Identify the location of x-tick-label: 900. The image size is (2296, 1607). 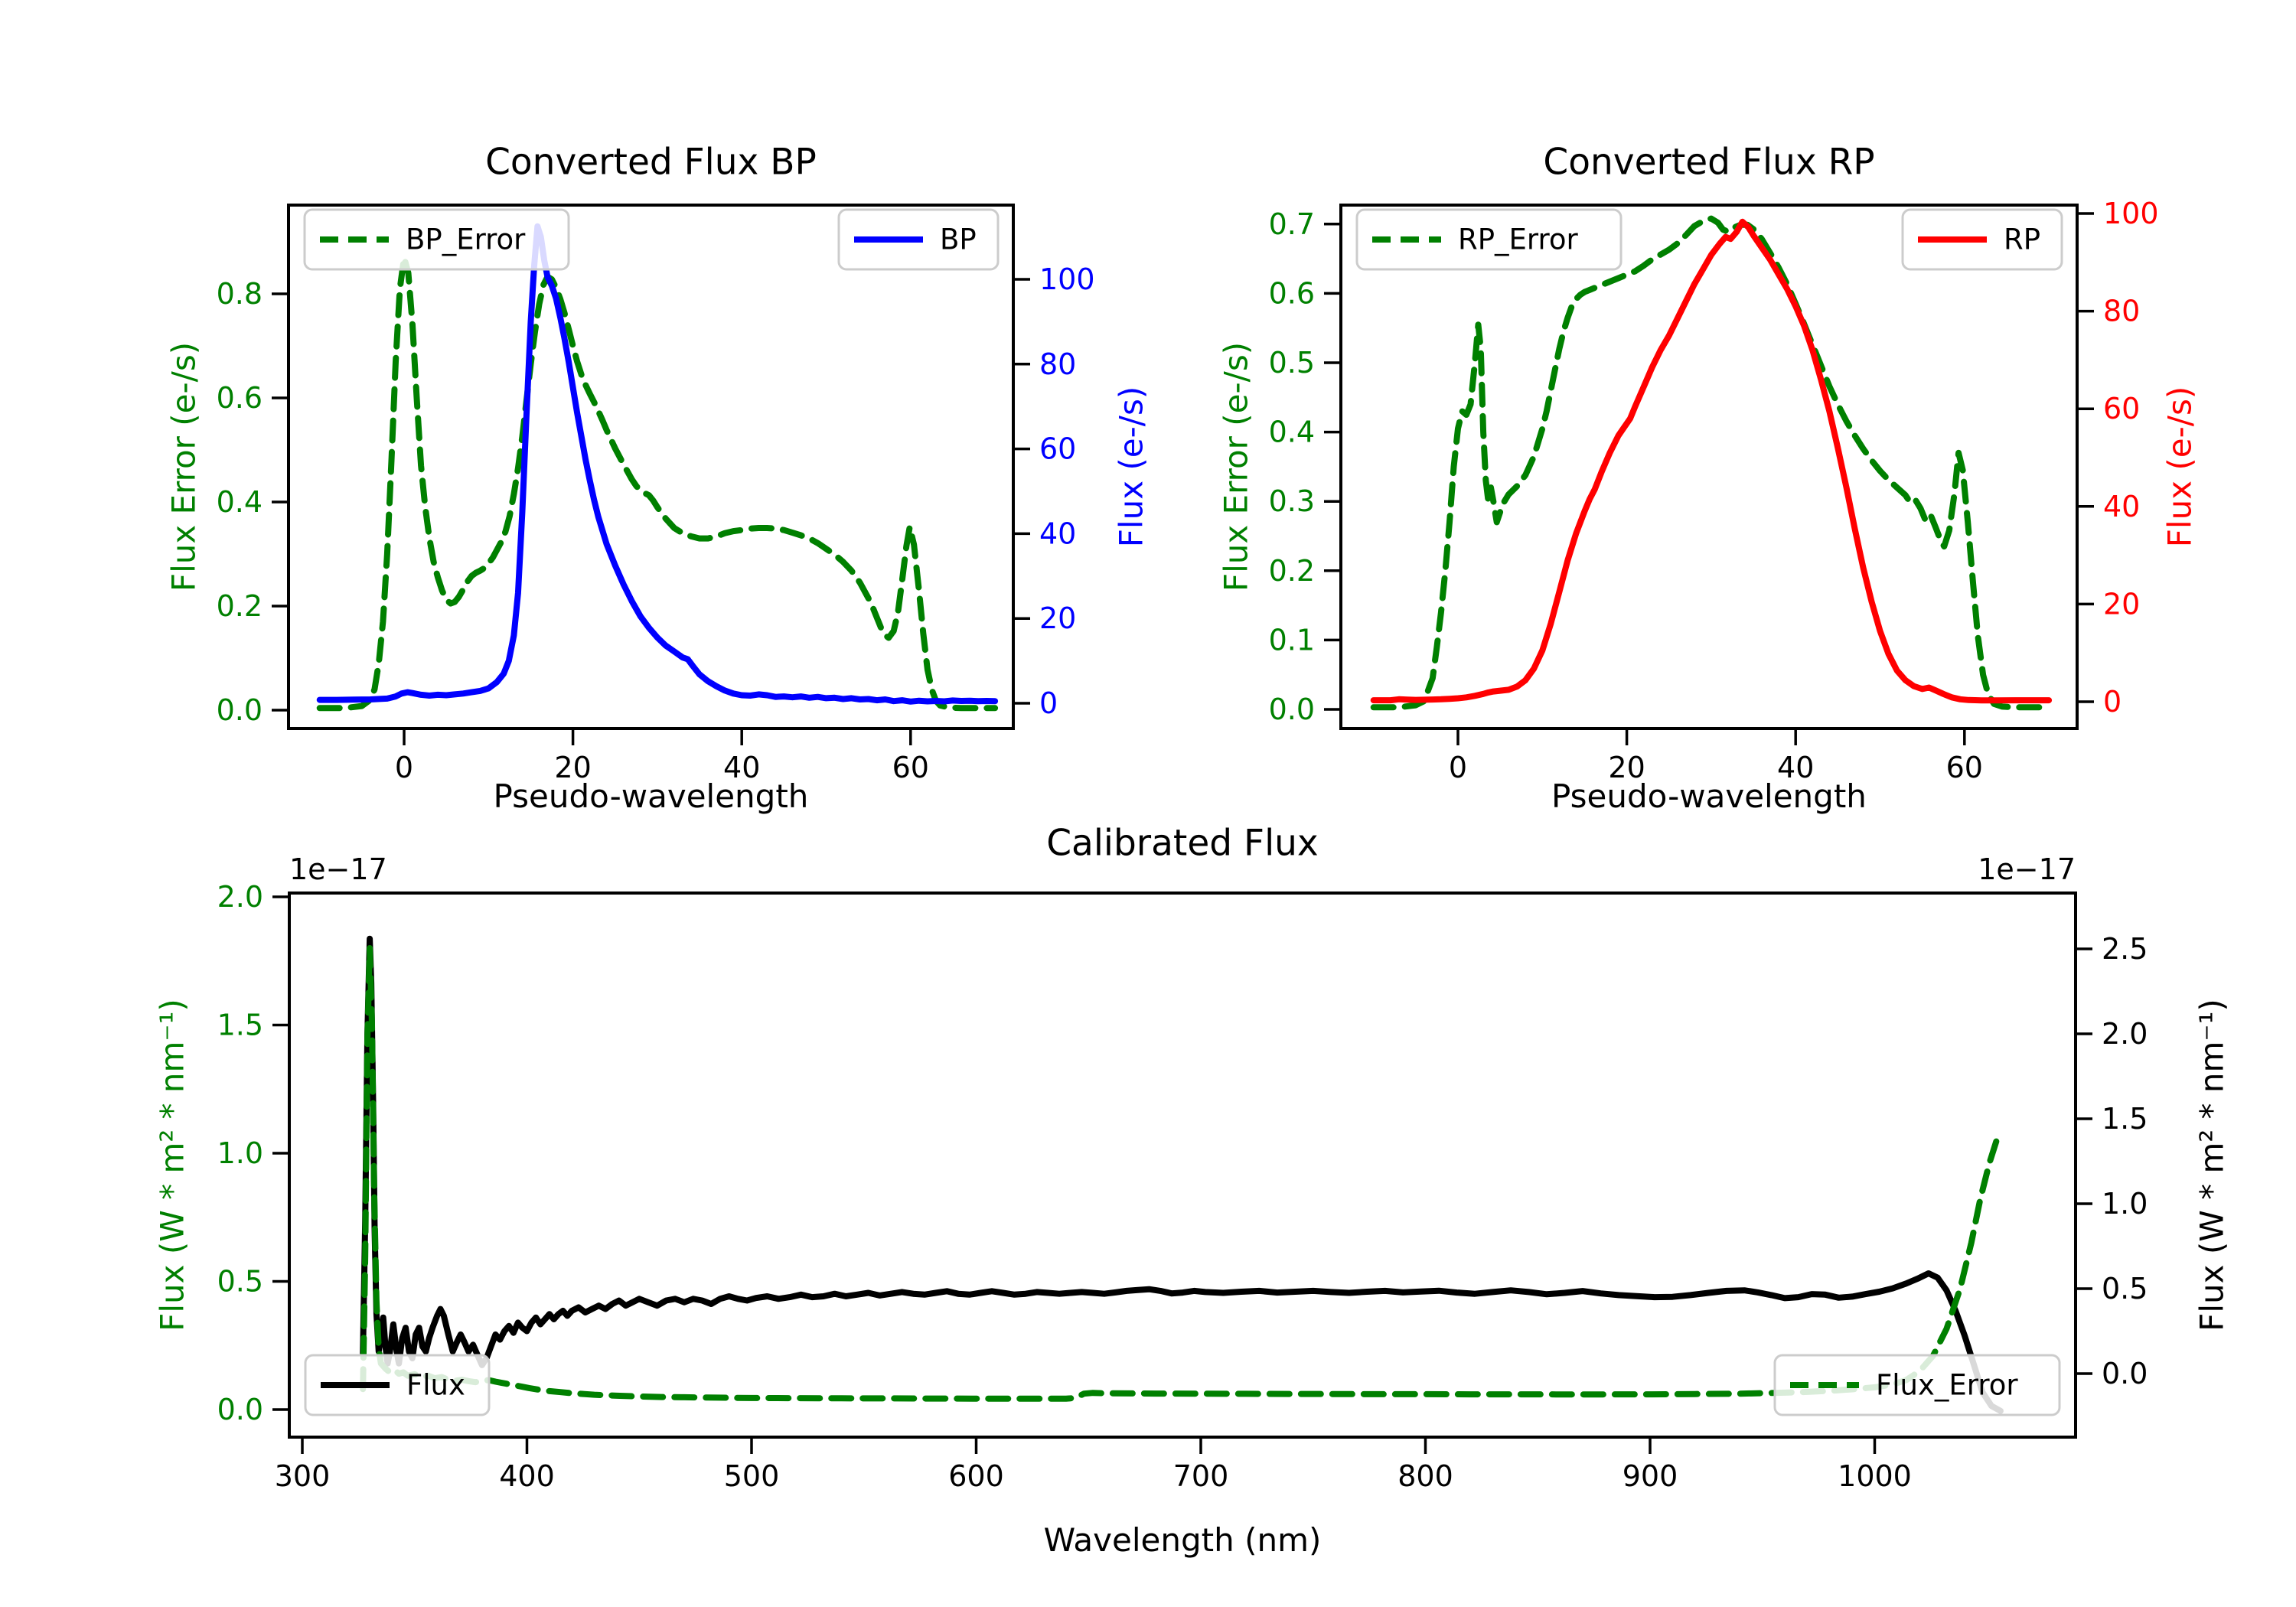
(1650, 1476).